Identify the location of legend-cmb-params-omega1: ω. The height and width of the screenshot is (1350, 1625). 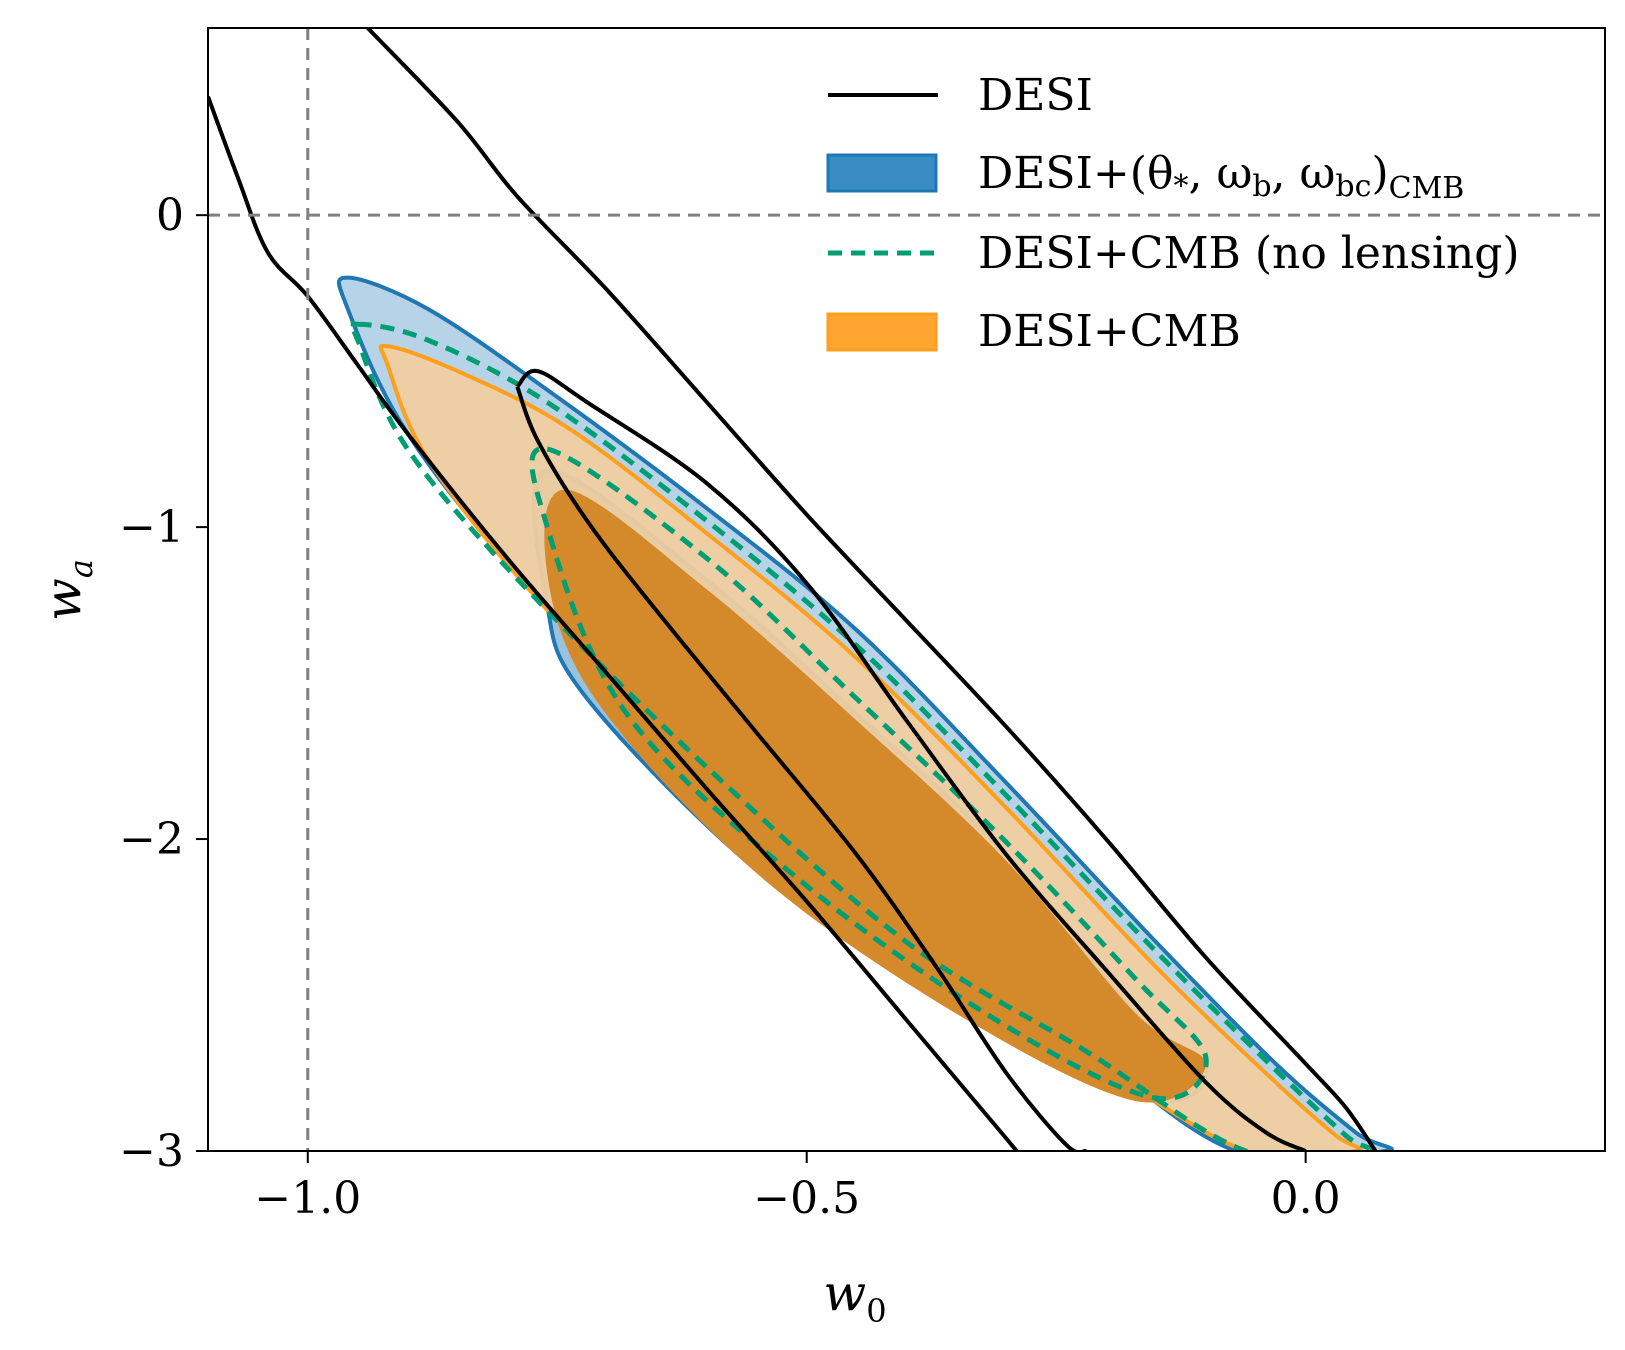
(1234, 173).